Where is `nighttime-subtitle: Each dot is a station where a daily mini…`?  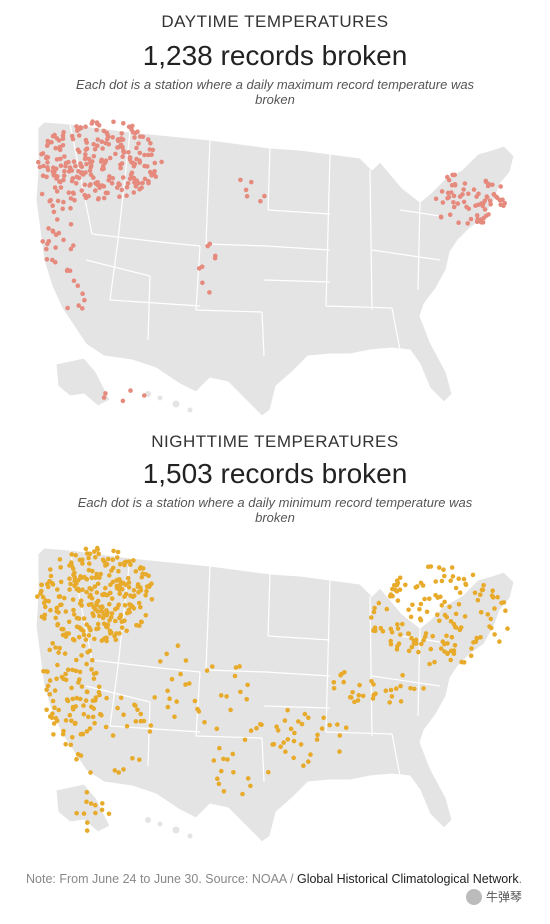
nighttime-subtitle: Each dot is a station where a daily mini… is located at coordinates (275, 510).